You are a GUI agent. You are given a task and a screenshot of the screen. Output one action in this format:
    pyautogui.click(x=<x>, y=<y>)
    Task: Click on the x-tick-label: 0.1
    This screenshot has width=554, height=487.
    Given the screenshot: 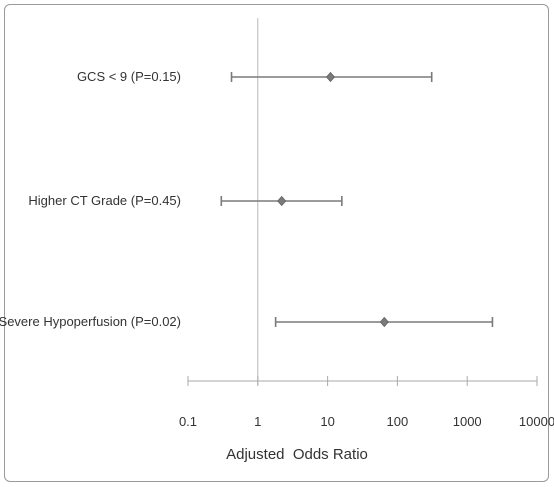 What is the action you would take?
    pyautogui.click(x=188, y=421)
    